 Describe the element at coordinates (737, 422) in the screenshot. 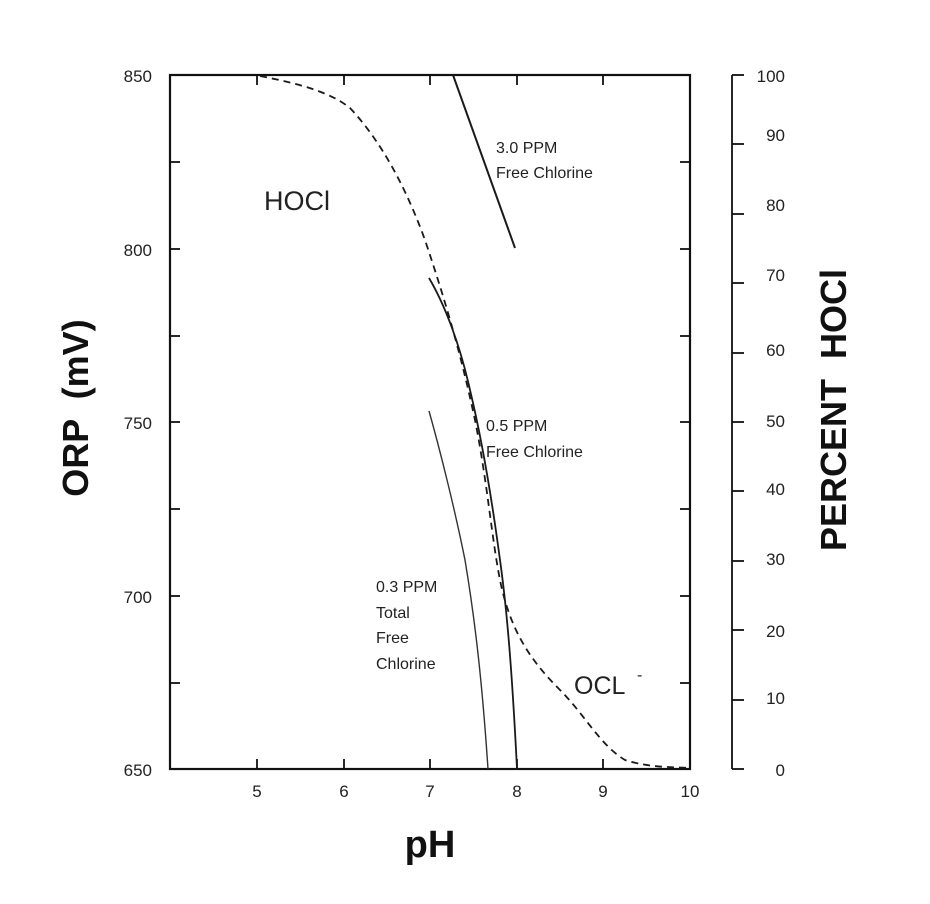

I see `percent-axis` at that location.